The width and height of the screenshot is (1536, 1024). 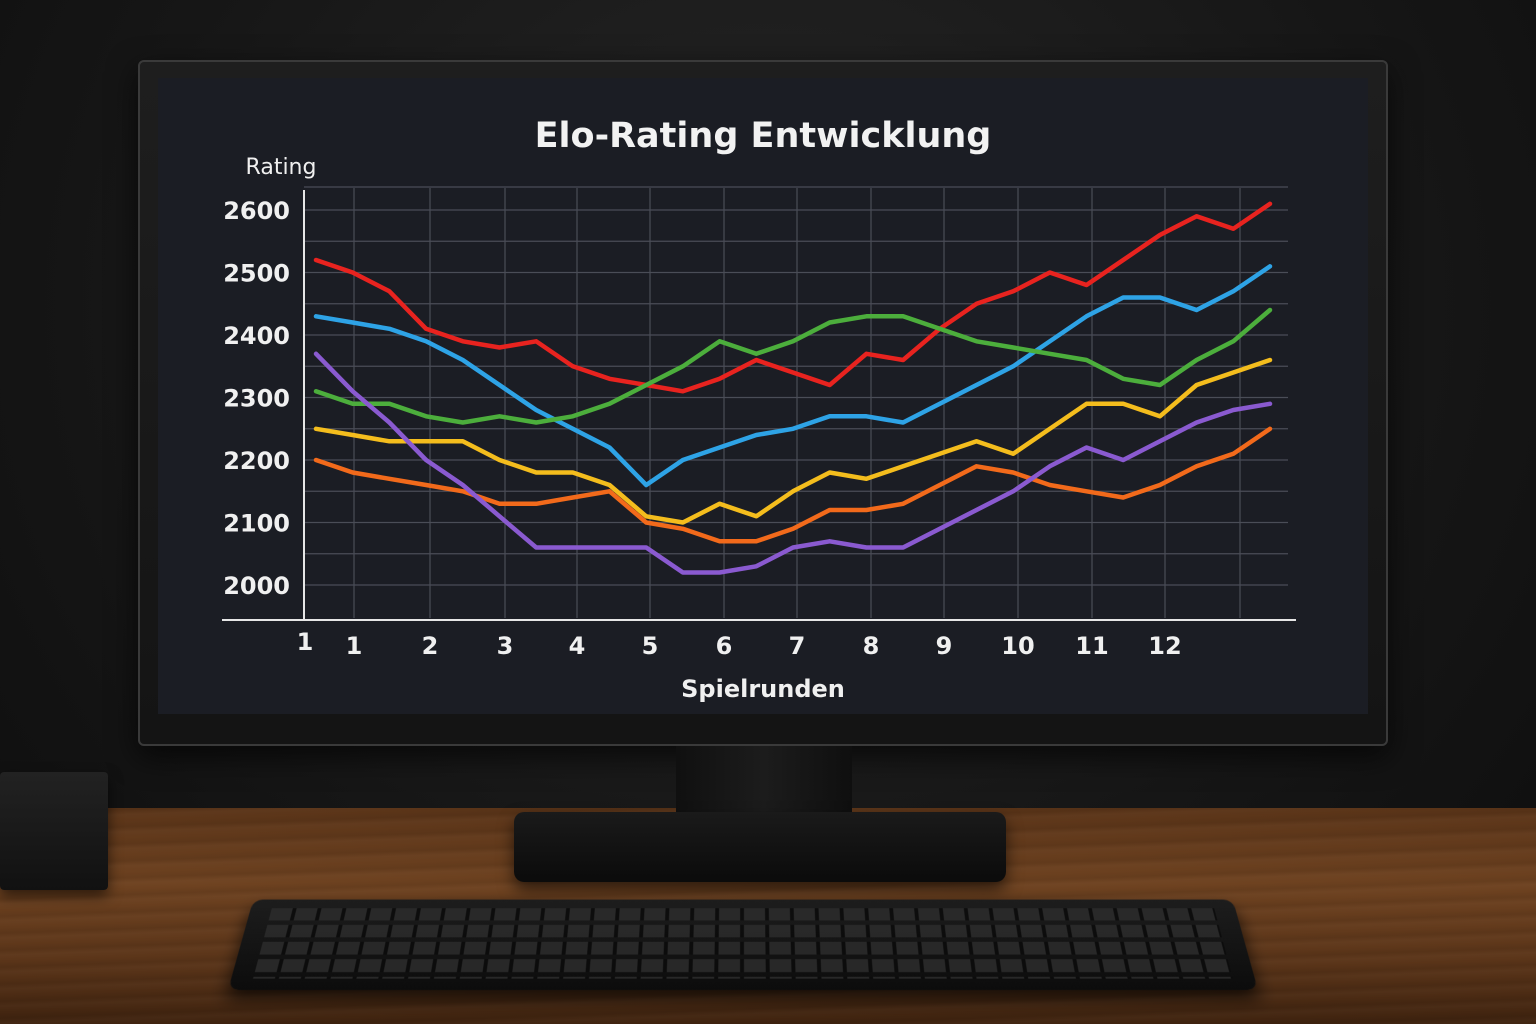 What do you see at coordinates (256, 274) in the screenshot?
I see `y-tick-label: 2500` at bounding box center [256, 274].